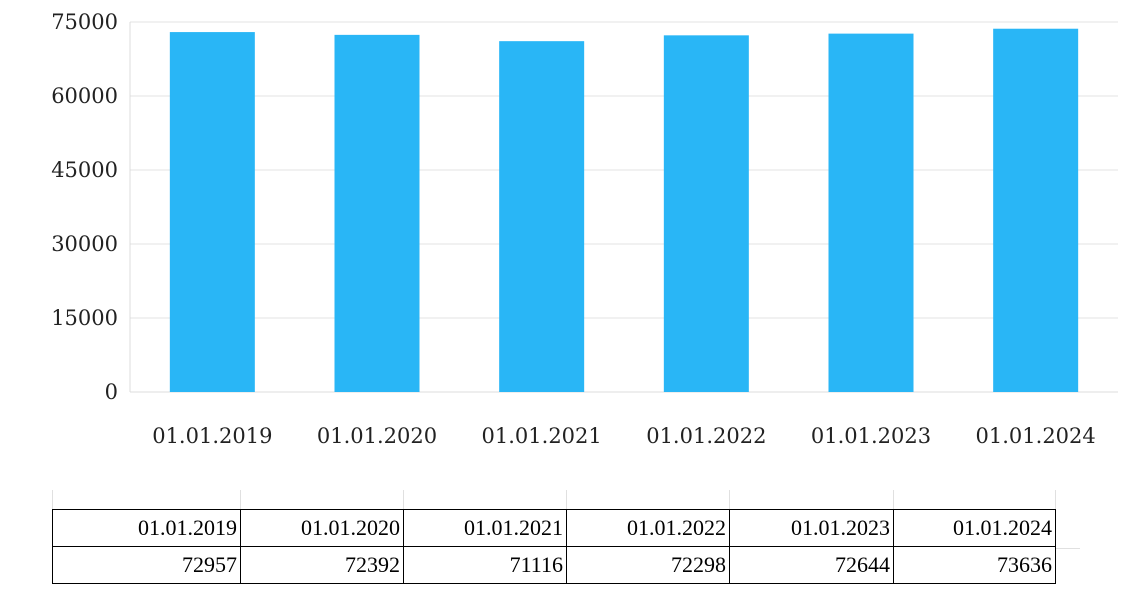 The width and height of the screenshot is (1133, 589). Describe the element at coordinates (811, 565) in the screenshot. I see `table-value-cell: 72644` at that location.